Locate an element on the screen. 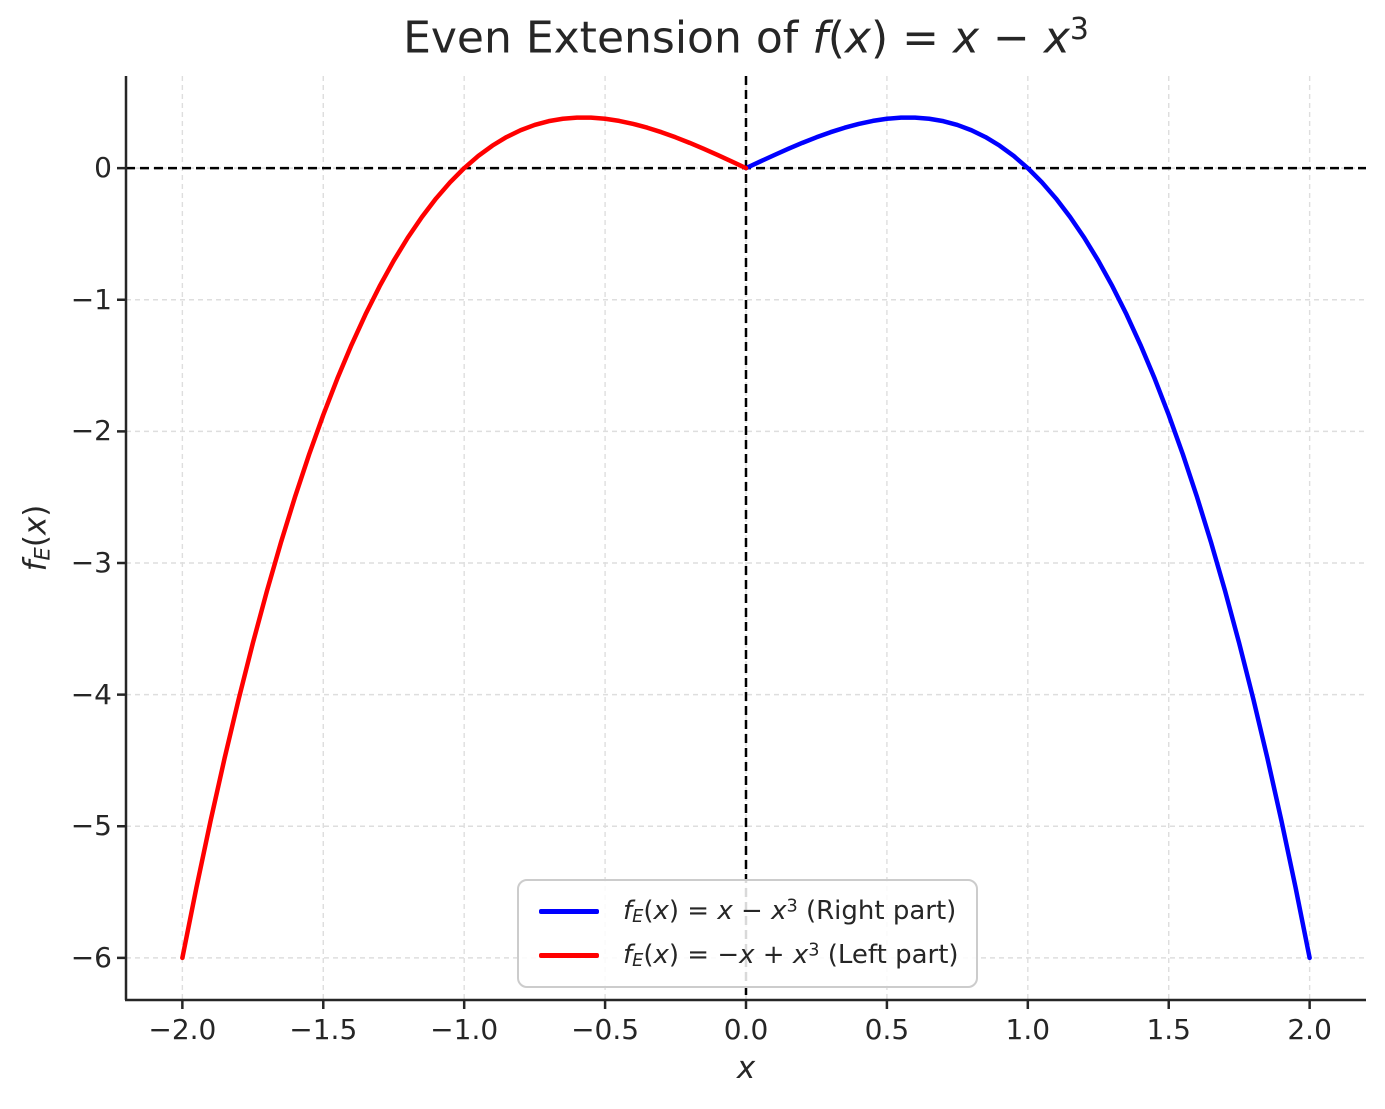 This screenshot has height=1109, width=1385. legend-label-left-part: fE(x) = −x + x3 (Left part) is located at coordinates (791, 955).